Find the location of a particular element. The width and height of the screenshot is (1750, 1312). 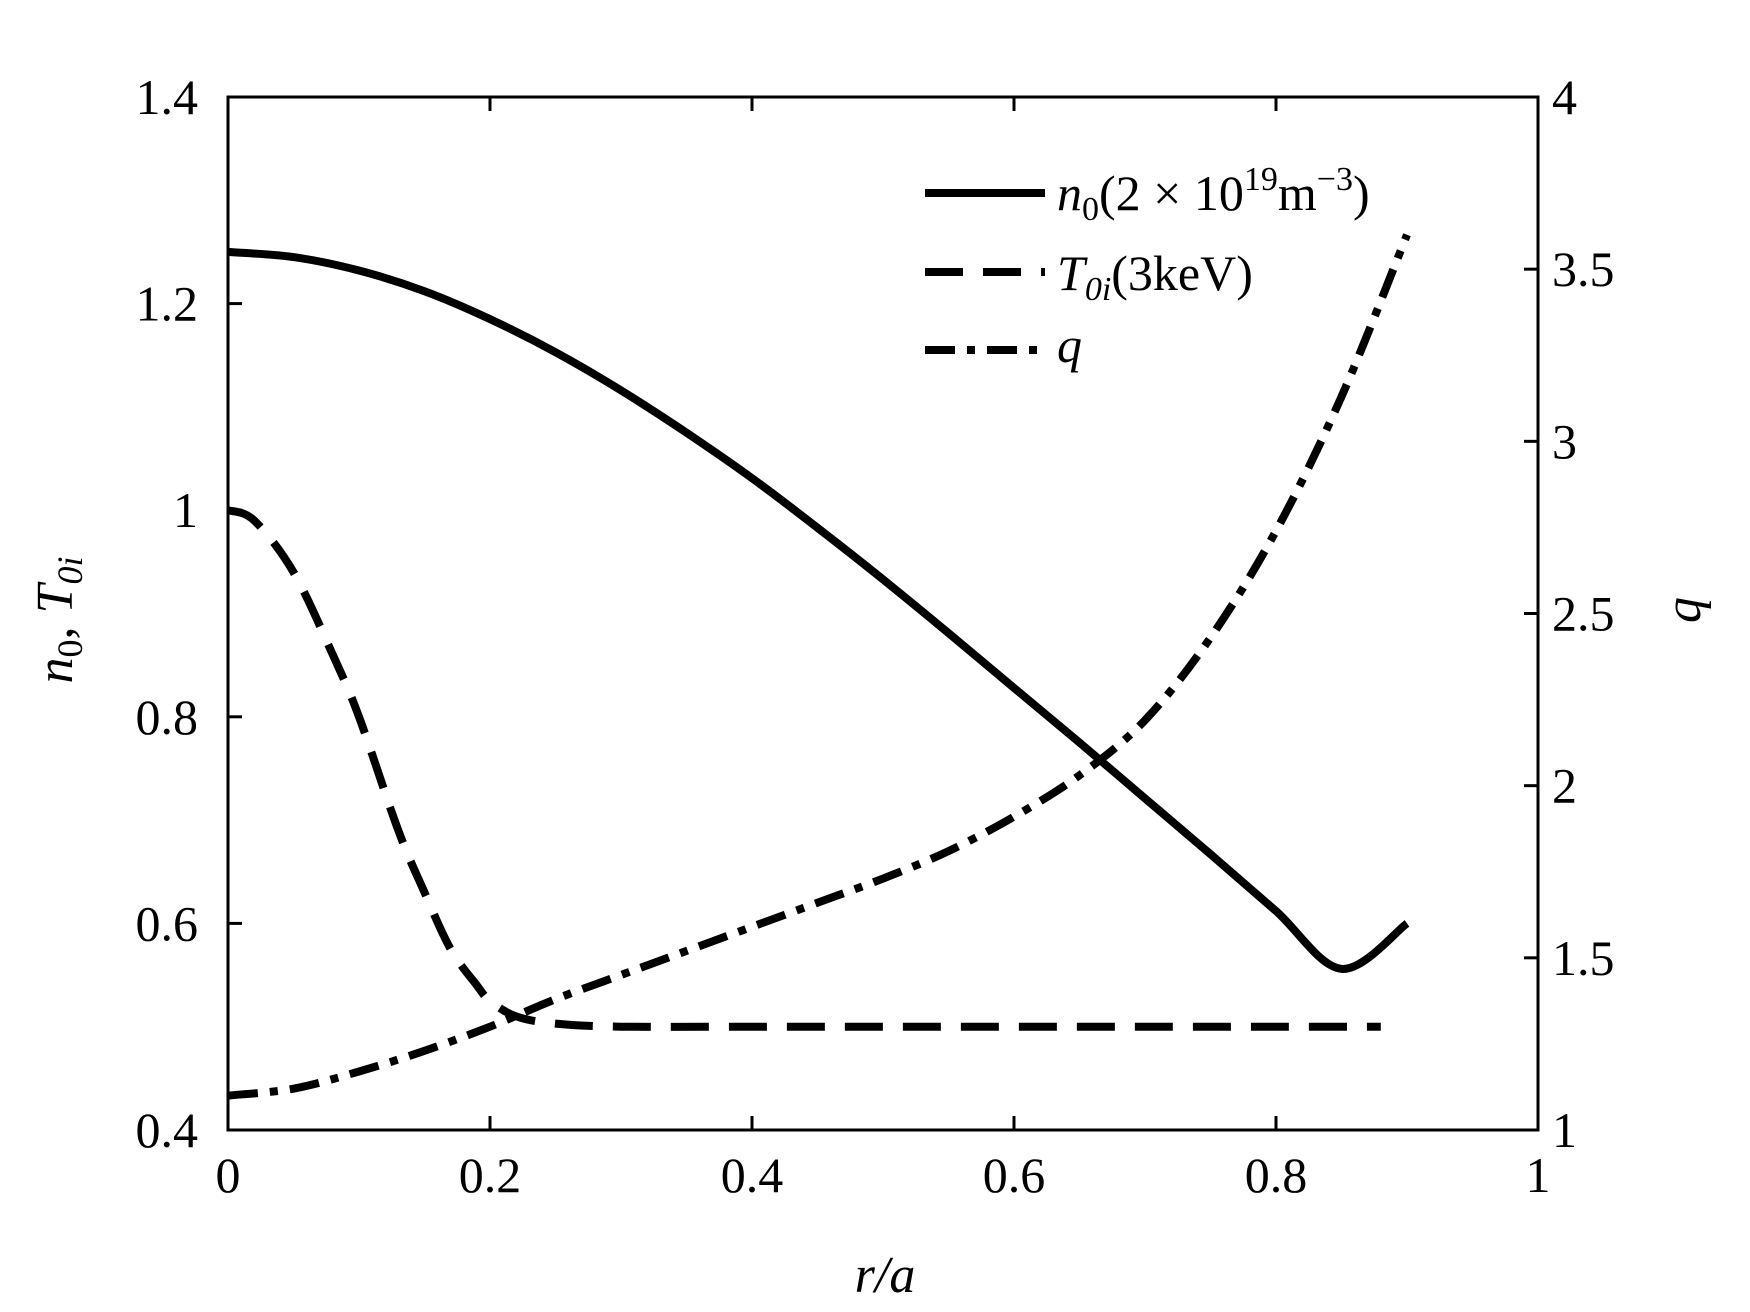

y2-tick-label: 3 is located at coordinates (1564, 441).